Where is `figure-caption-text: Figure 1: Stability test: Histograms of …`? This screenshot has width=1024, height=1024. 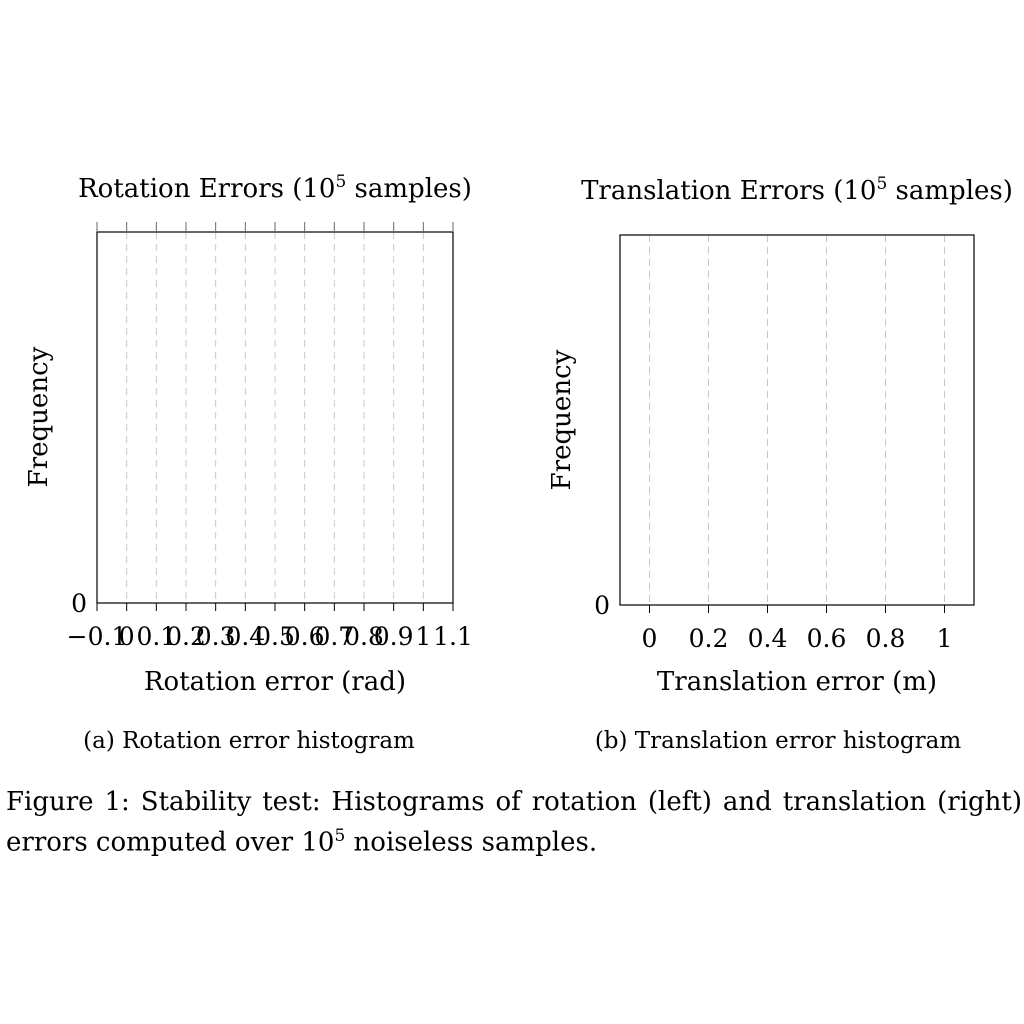
figure-caption-text: Figure 1: Stability test: Histograms of … is located at coordinates (514, 822).